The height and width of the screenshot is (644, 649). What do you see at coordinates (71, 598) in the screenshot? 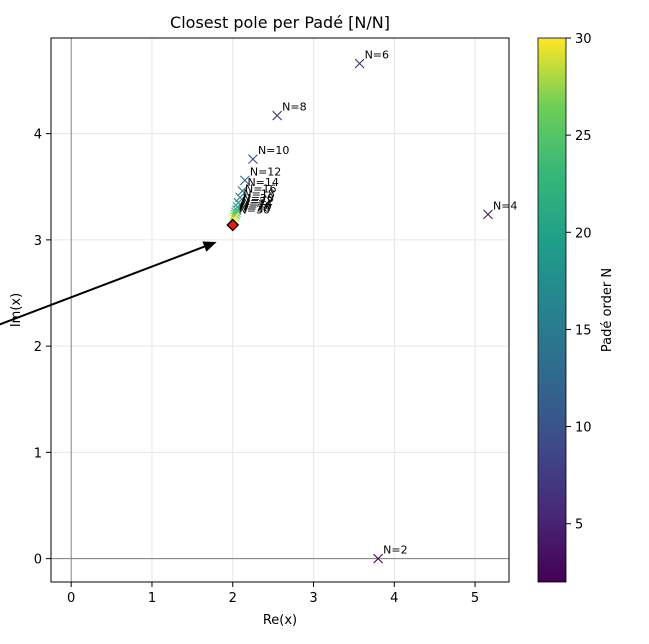
I see `x-tick-label: 0` at bounding box center [71, 598].